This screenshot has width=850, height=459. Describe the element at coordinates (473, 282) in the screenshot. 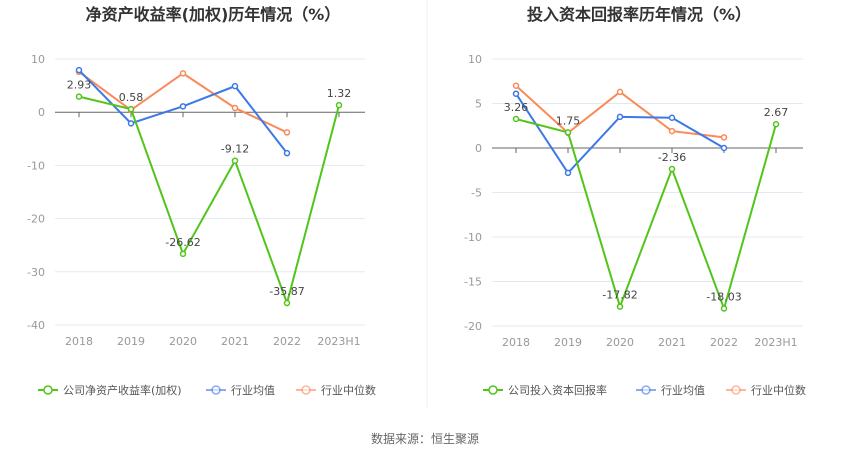

I see `y-tick-label: -15` at that location.